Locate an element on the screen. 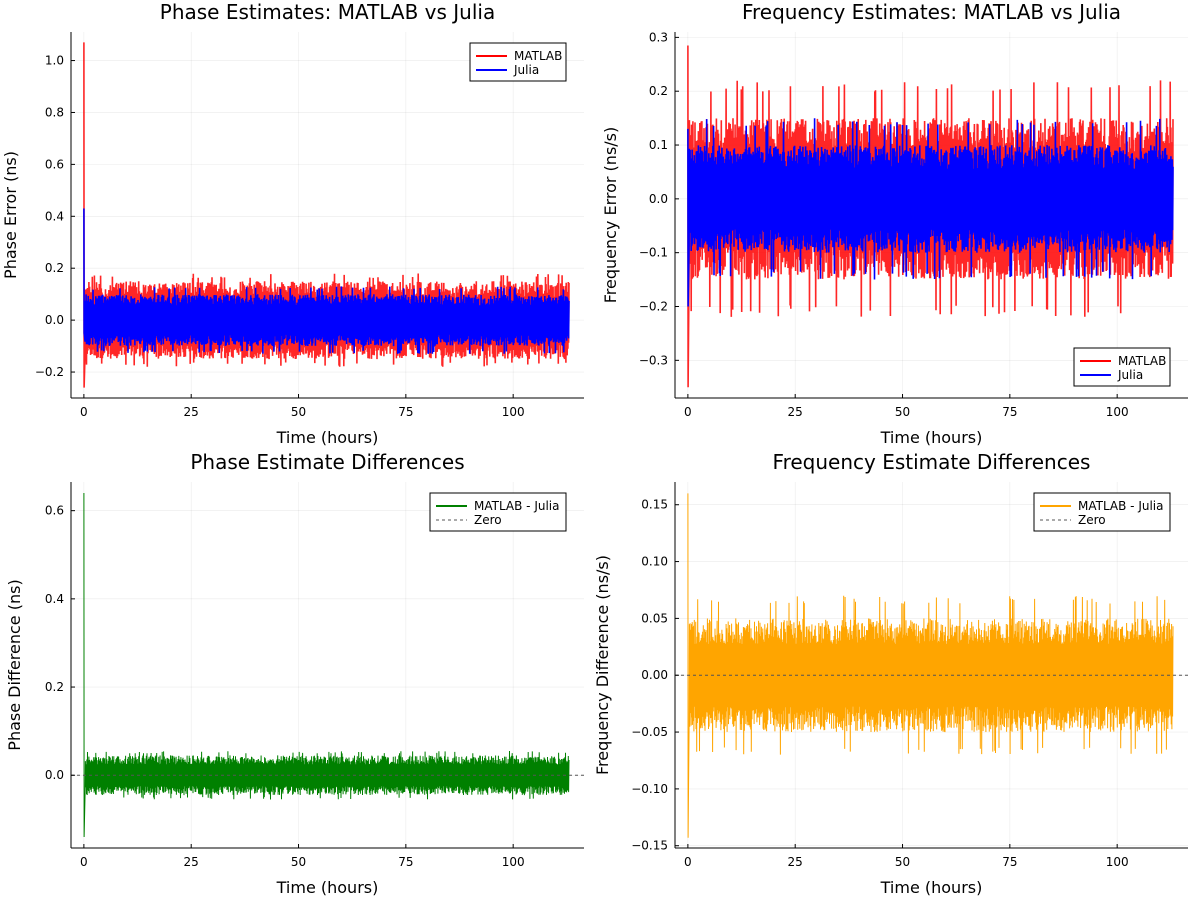 The height and width of the screenshot is (900, 1200). y-tick-label: −0.3 is located at coordinates (653, 360).